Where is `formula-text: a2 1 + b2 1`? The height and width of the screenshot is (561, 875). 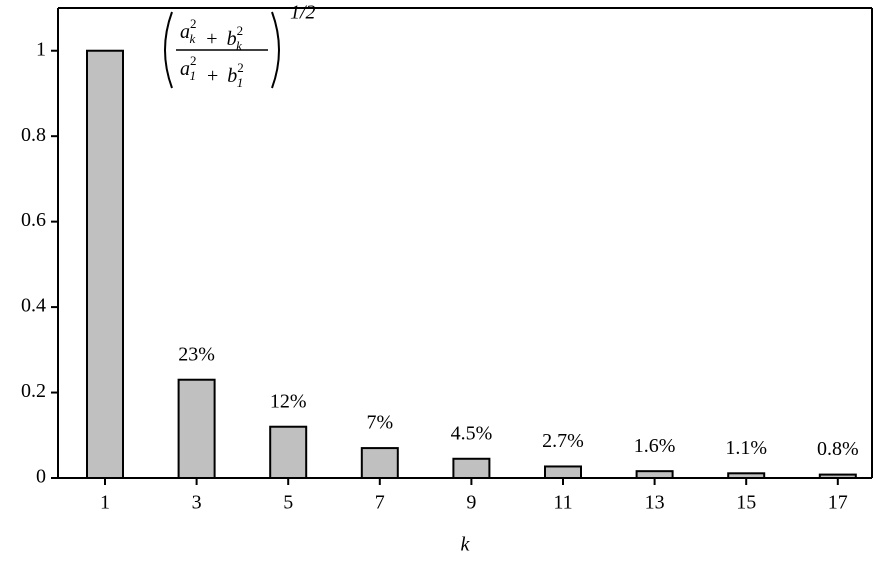 formula-text: a2 1 + b2 1 is located at coordinates (212, 71).